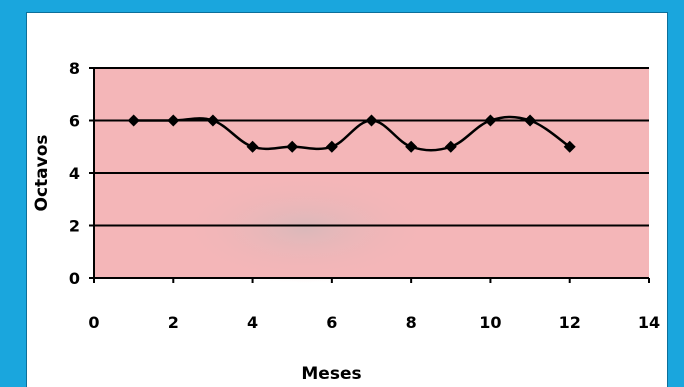 Image resolution: width=684 pixels, height=387 pixels. I want to click on y-tick-label-6: 6, so click(74, 121).